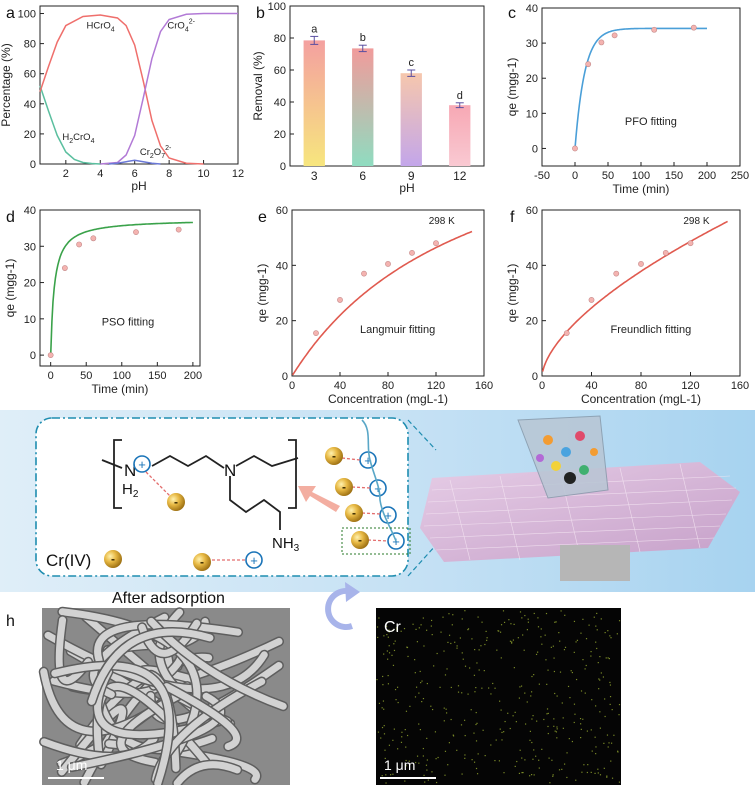 This screenshot has height=785, width=755. Describe the element at coordinates (340, 386) in the screenshot. I see `x-tick-label: 40` at that location.